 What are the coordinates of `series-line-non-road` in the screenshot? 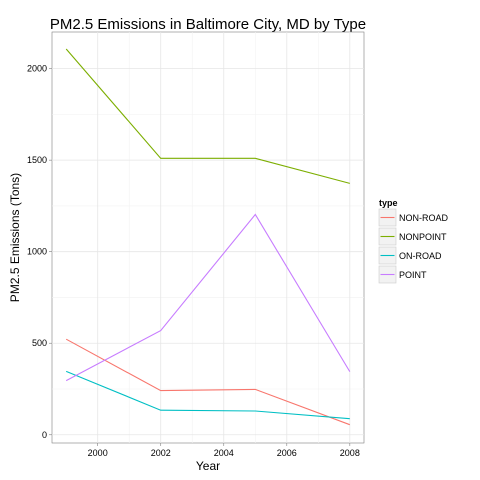 It's located at (207, 382).